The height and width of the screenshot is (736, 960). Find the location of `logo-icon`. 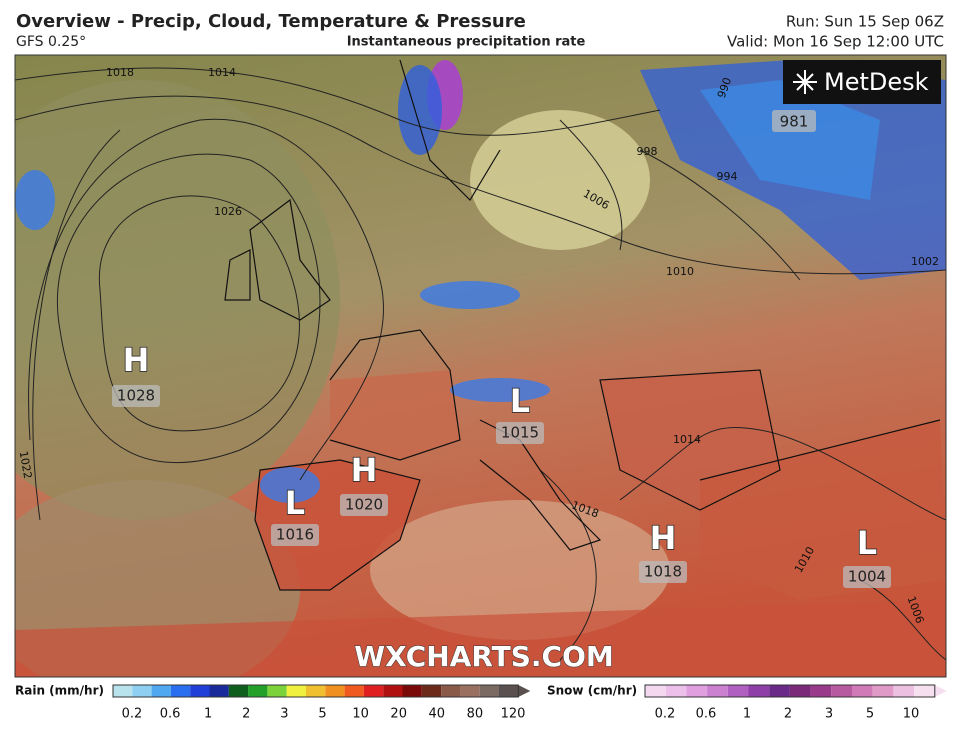

logo-icon is located at coordinates (805, 82).